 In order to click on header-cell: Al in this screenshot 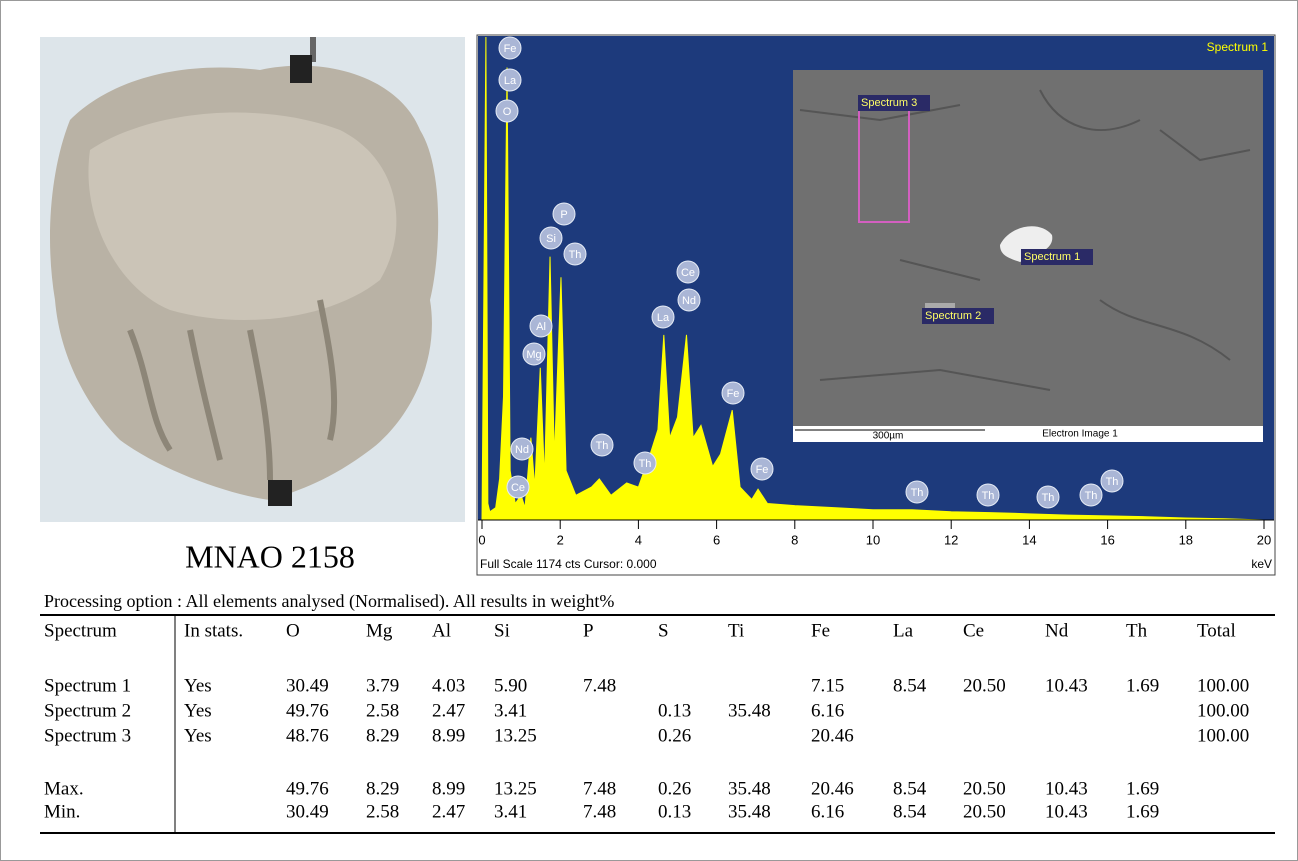, I will do `click(441, 630)`.